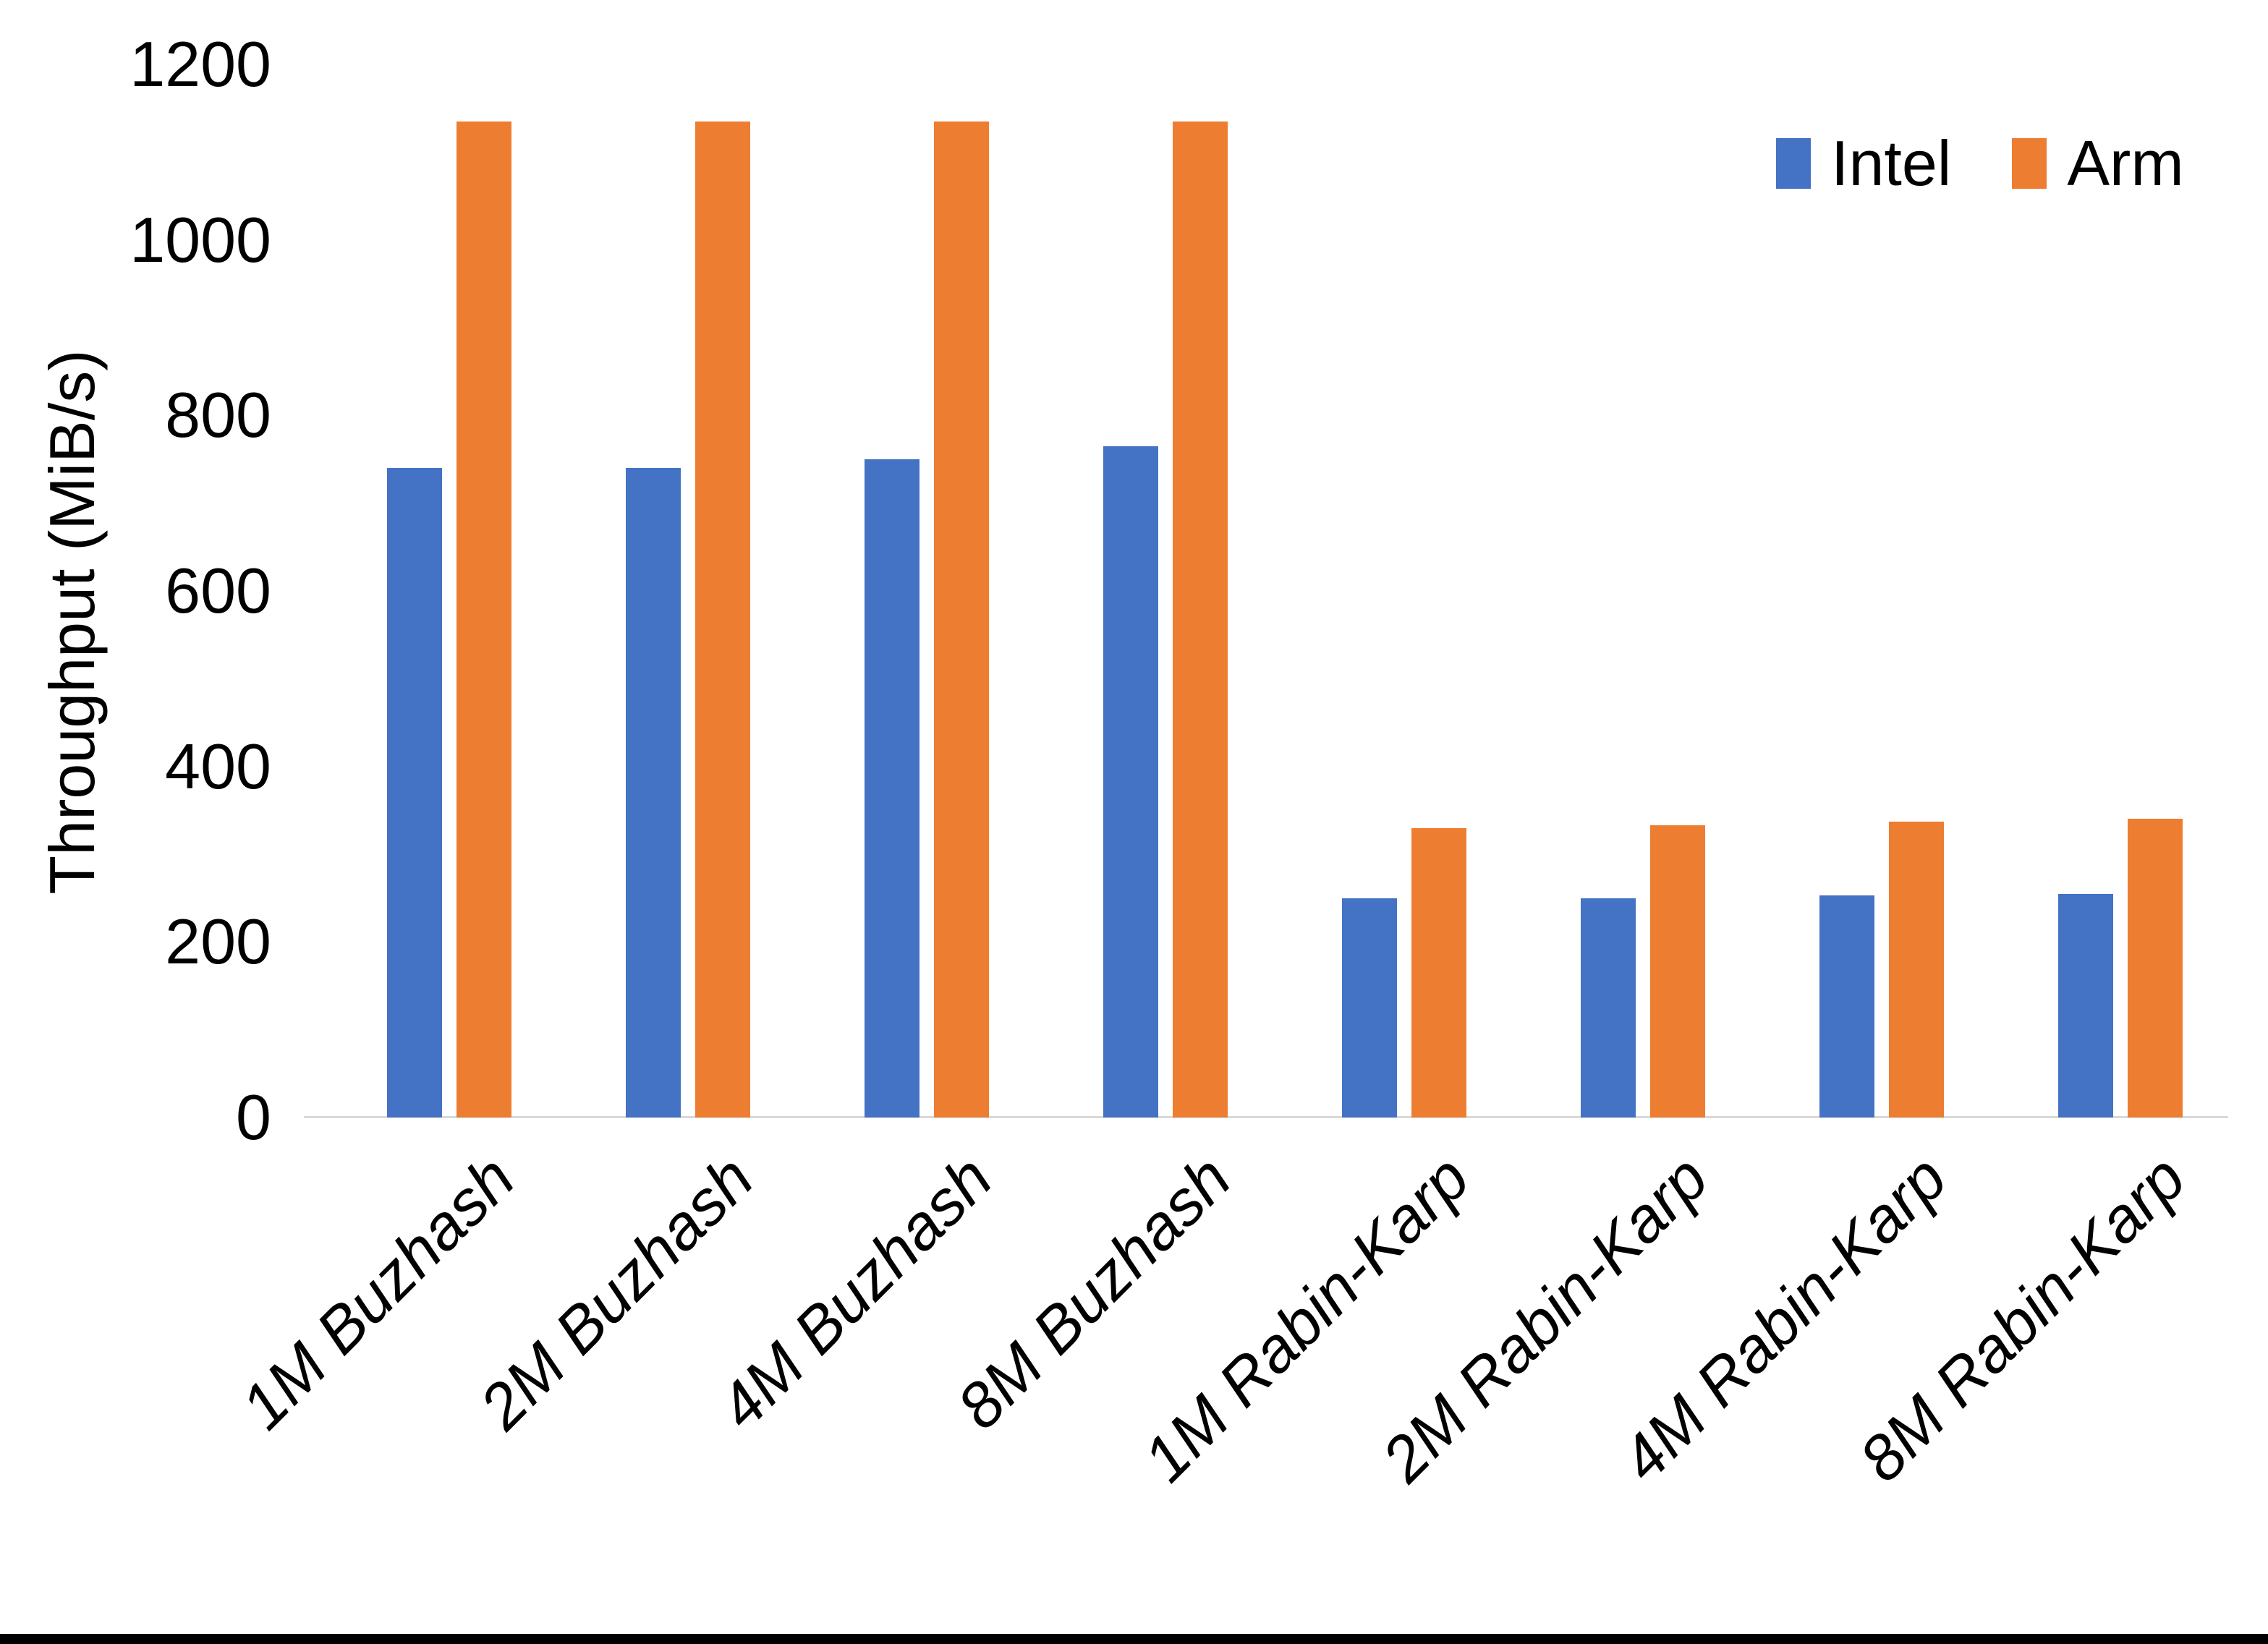 The image size is (2268, 1644). I want to click on bar-arm-4m-rabin-karp, so click(1916, 969).